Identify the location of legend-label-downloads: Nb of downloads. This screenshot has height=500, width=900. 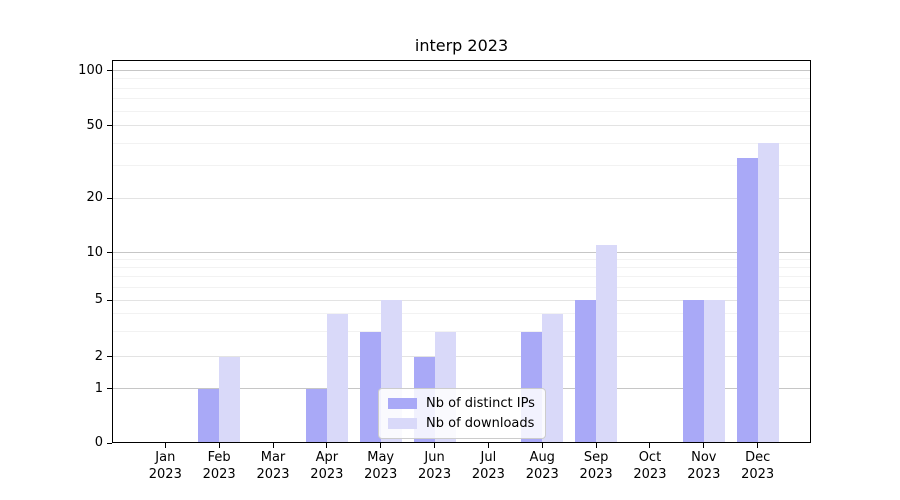
(480, 423).